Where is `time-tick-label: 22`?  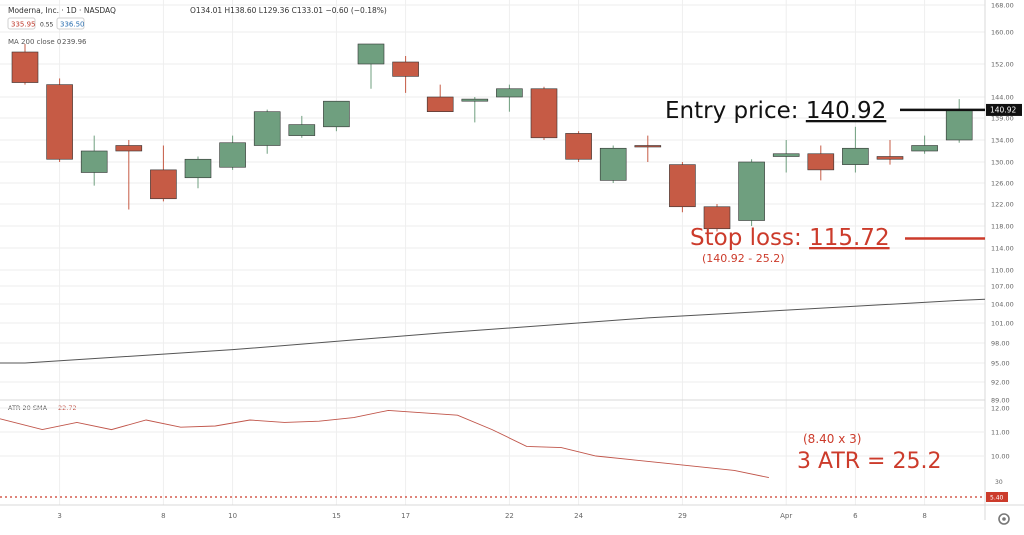
time-tick-label: 22 is located at coordinates (509, 516).